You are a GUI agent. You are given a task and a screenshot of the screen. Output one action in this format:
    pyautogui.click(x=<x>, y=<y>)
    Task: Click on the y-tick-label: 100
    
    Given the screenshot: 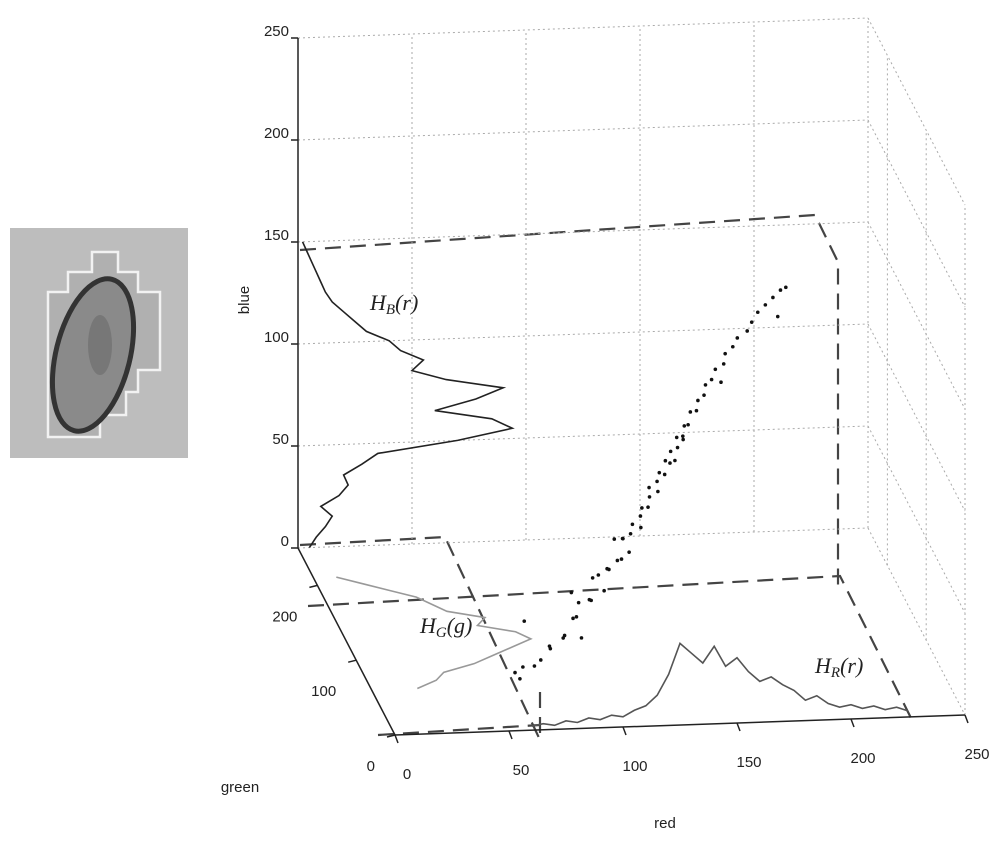 What is the action you would take?
    pyautogui.click(x=323, y=691)
    